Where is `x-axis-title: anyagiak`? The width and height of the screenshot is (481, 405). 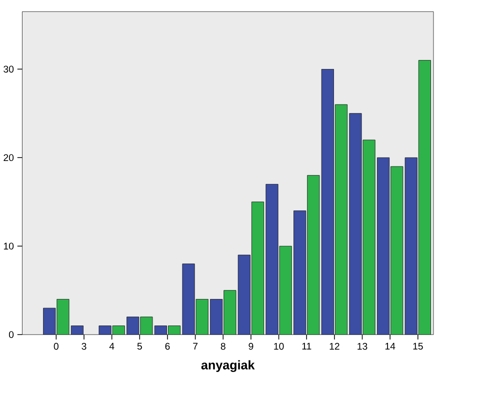 x-axis-title: anyagiak is located at coordinates (228, 366).